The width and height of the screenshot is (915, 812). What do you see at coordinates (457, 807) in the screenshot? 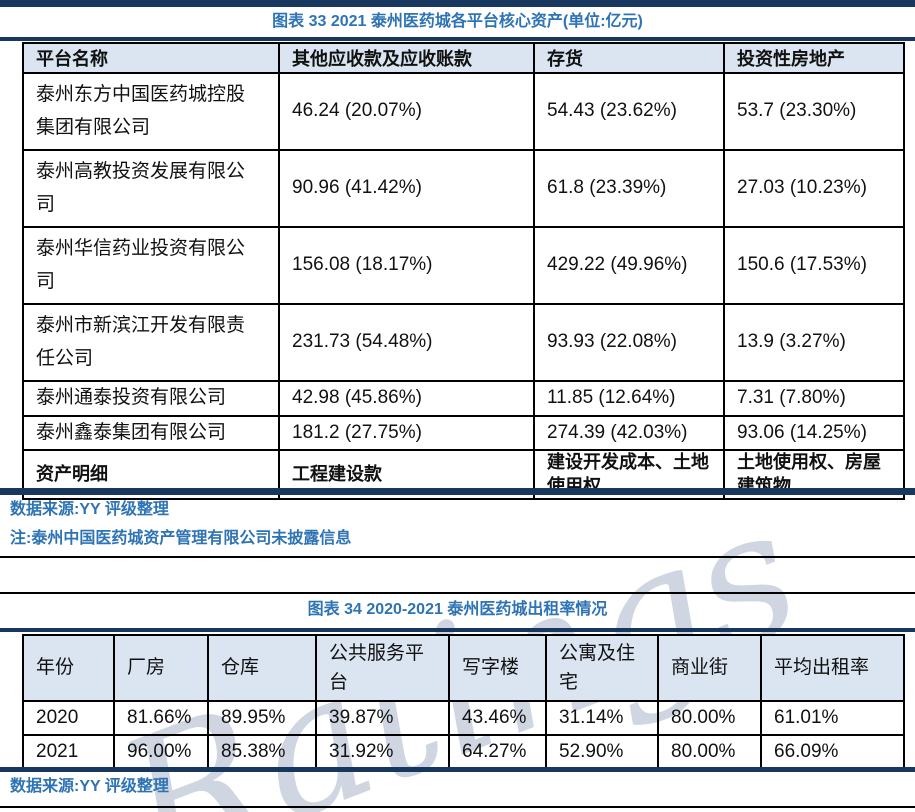
I see `page-bottom-rule` at bounding box center [457, 807].